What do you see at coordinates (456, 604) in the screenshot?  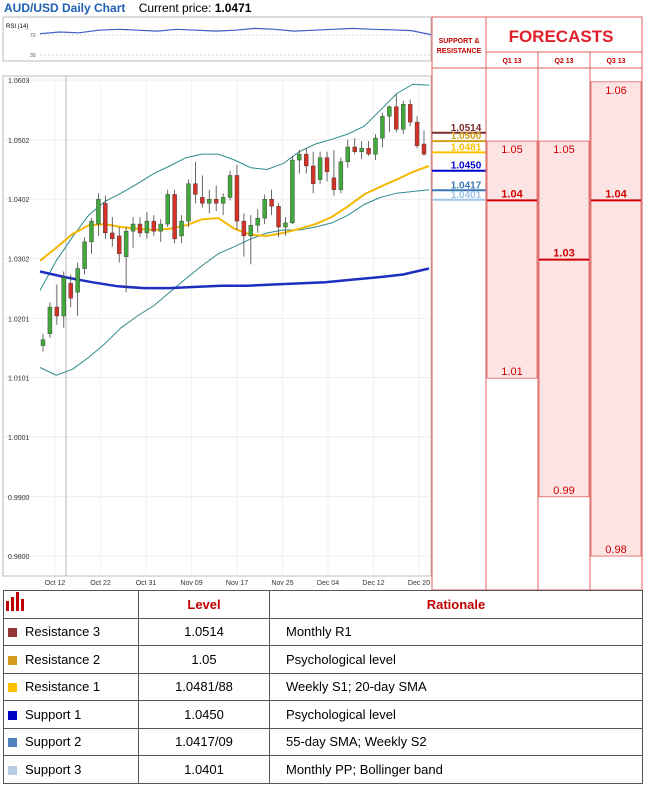 I see `rationale-header: Rationale` at bounding box center [456, 604].